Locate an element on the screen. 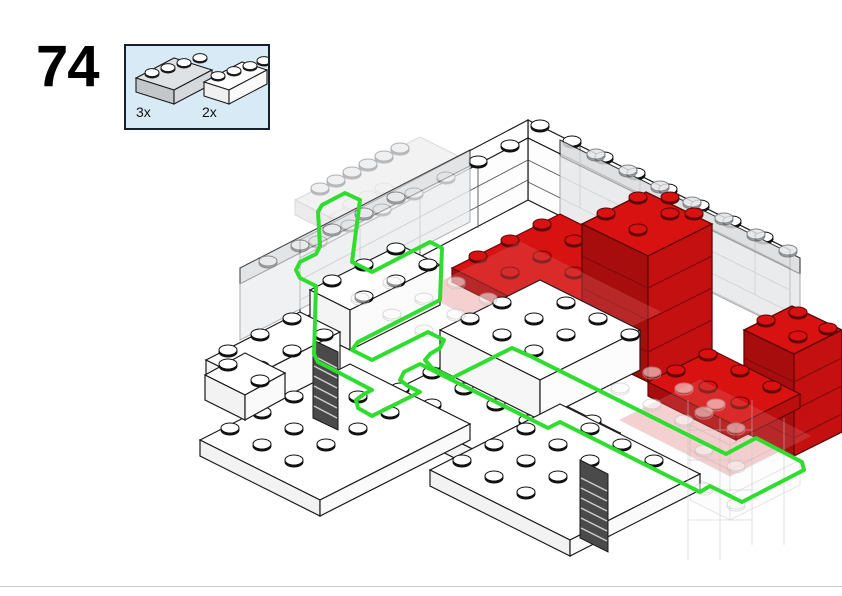 The height and width of the screenshot is (596, 842). step-number: 74 is located at coordinates (68, 66).